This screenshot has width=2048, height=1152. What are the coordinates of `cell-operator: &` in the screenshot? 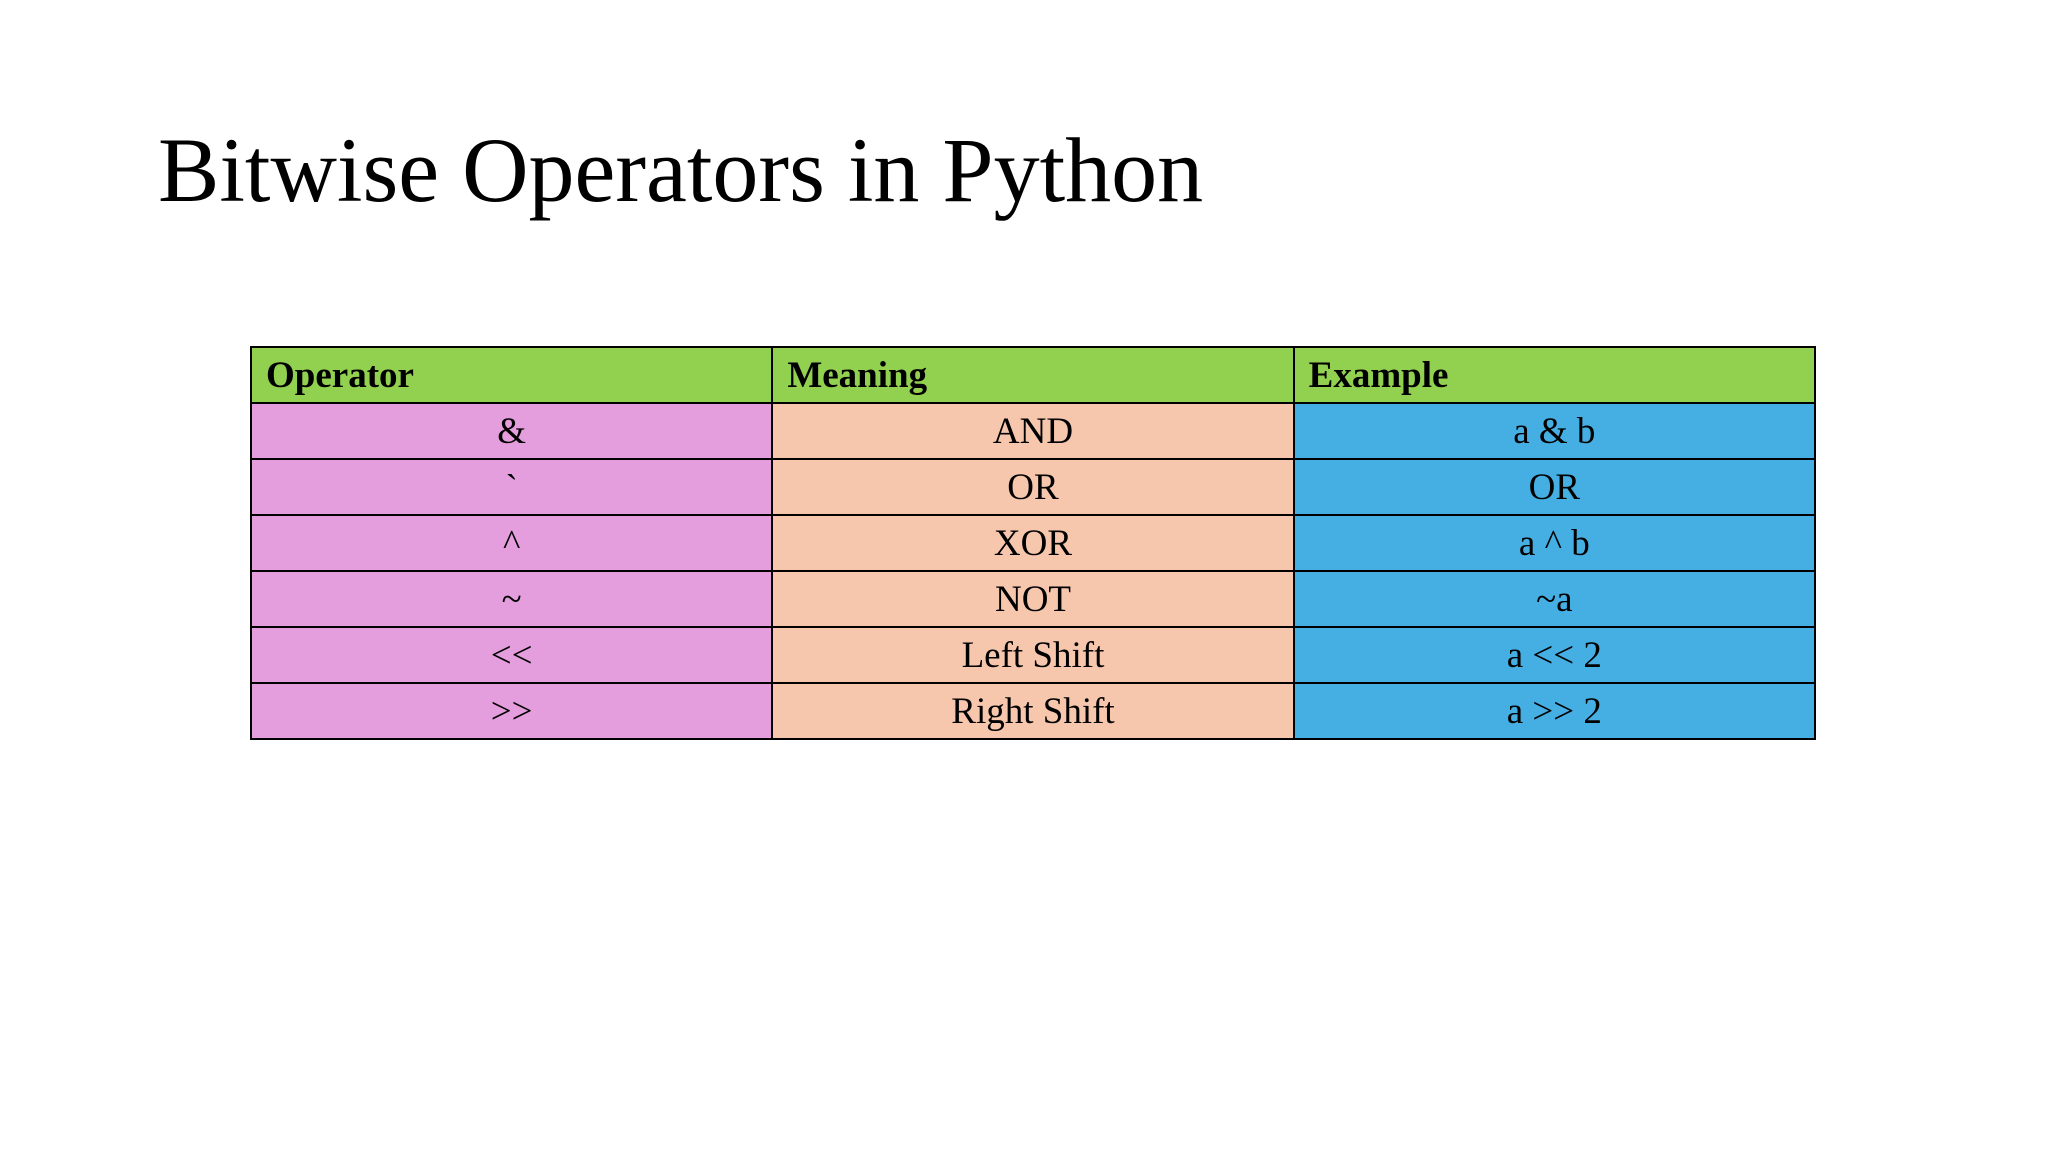 It's located at (511, 431).